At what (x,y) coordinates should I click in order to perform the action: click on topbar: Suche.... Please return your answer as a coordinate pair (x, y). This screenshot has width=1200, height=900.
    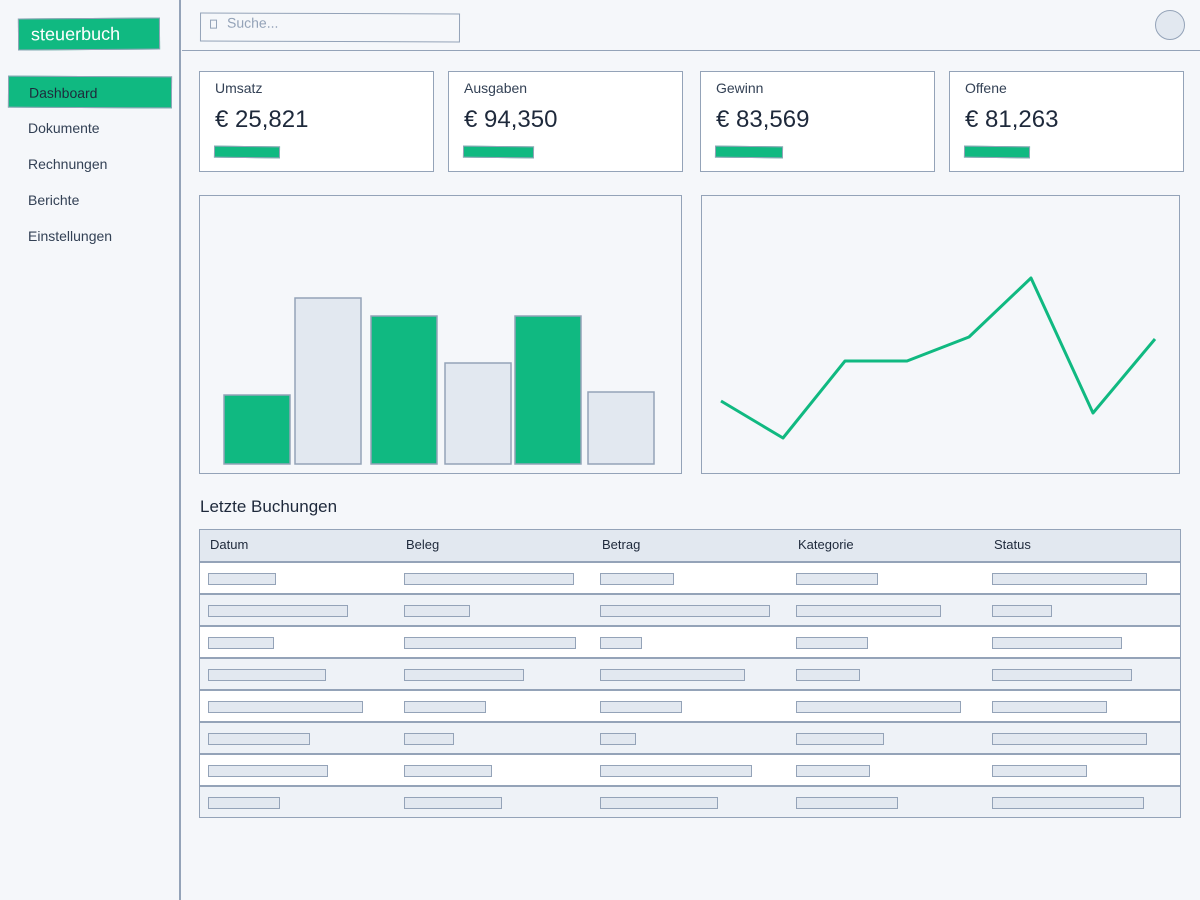
    Looking at the image, I should click on (691, 25).